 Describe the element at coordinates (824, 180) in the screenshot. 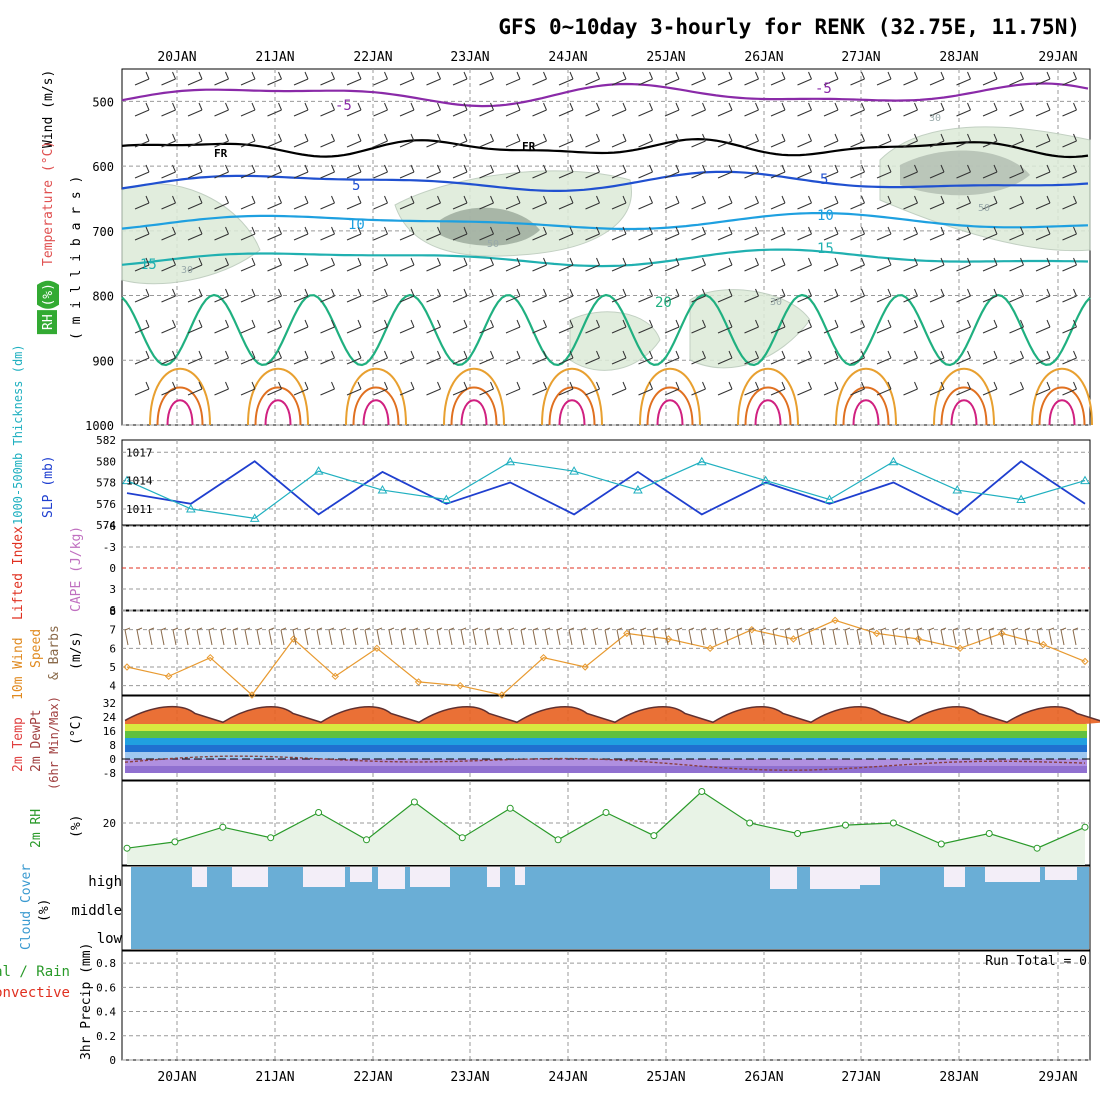

I see `contour-label: 5` at that location.